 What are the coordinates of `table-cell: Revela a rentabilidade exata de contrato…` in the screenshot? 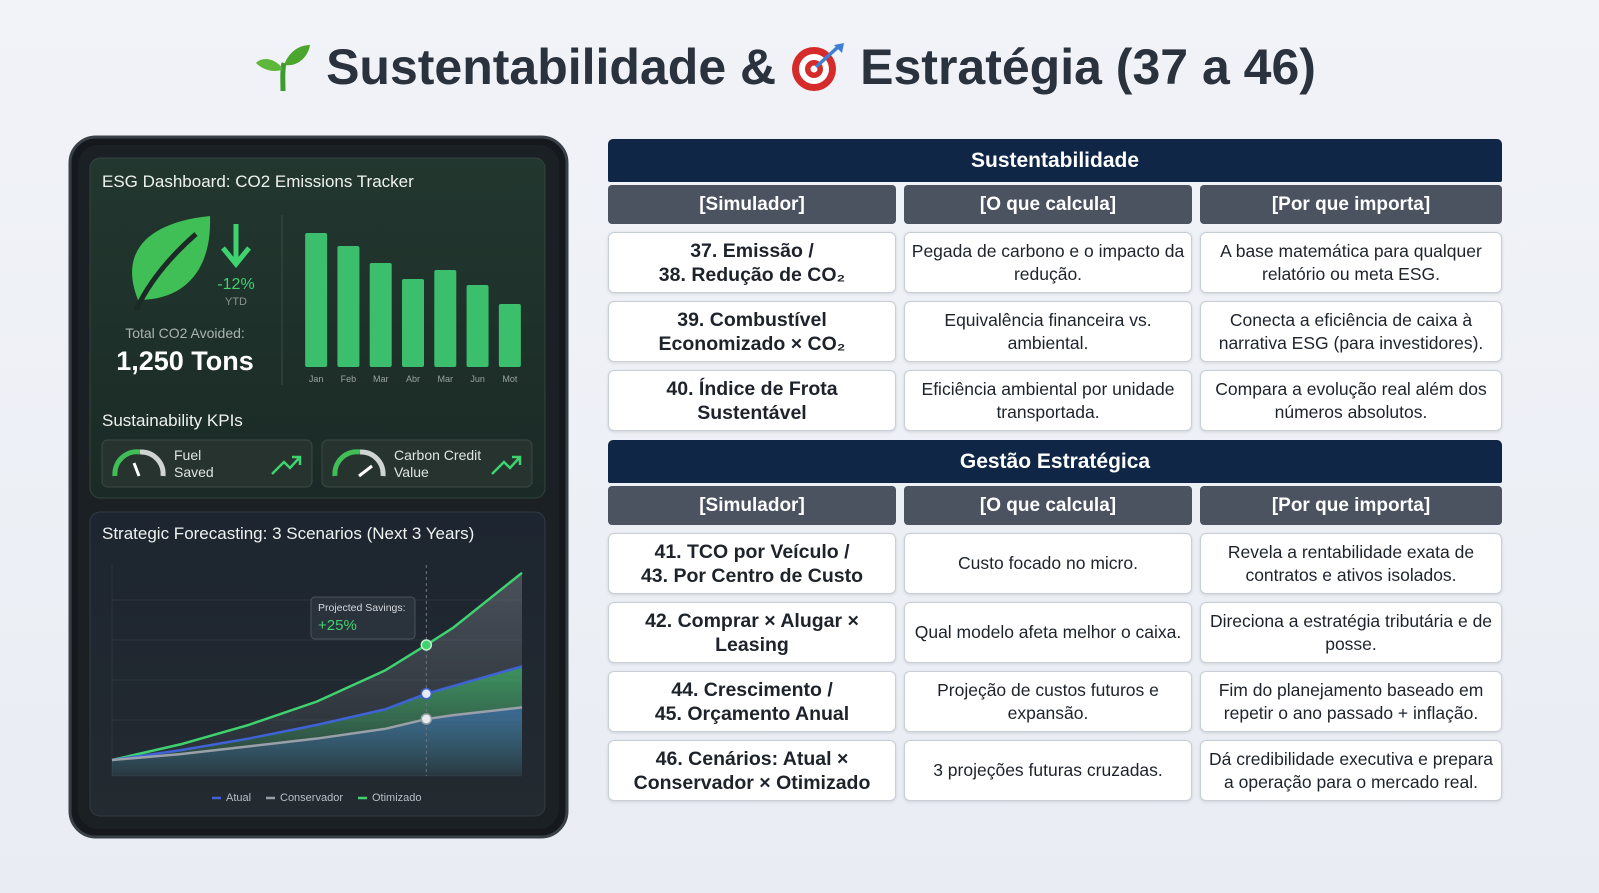 It's located at (1351, 563).